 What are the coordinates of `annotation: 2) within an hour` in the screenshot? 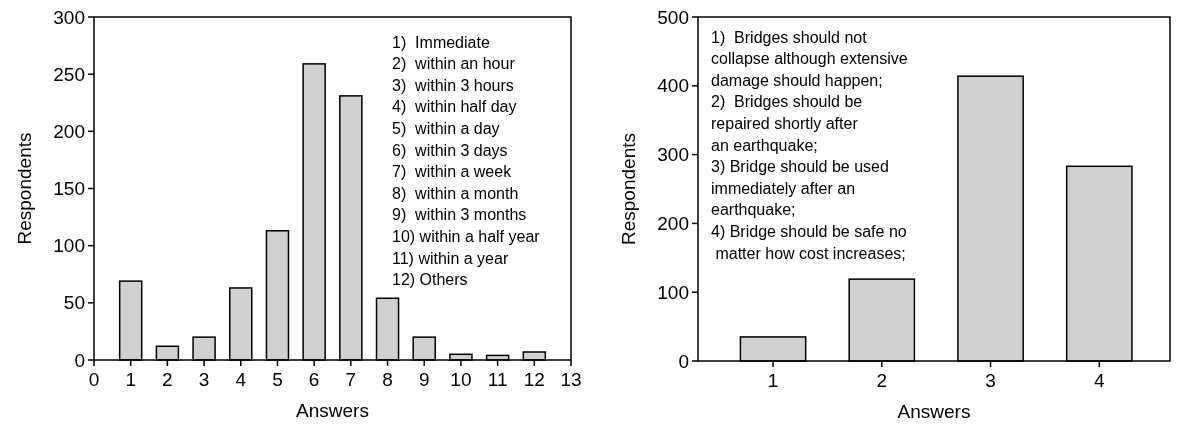 It's located at (454, 64).